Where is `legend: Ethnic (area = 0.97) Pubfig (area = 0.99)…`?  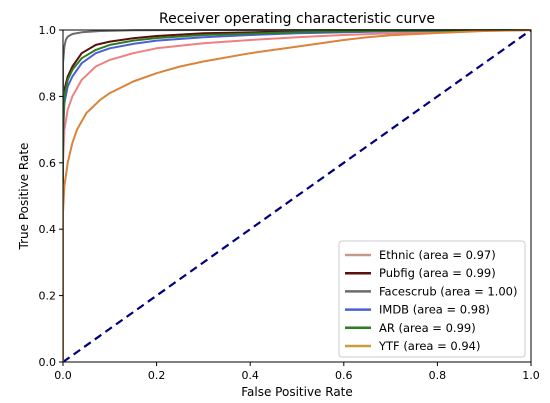 legend: Ethnic (area = 0.97) Pubfig (area = 0.99)… is located at coordinates (432, 299).